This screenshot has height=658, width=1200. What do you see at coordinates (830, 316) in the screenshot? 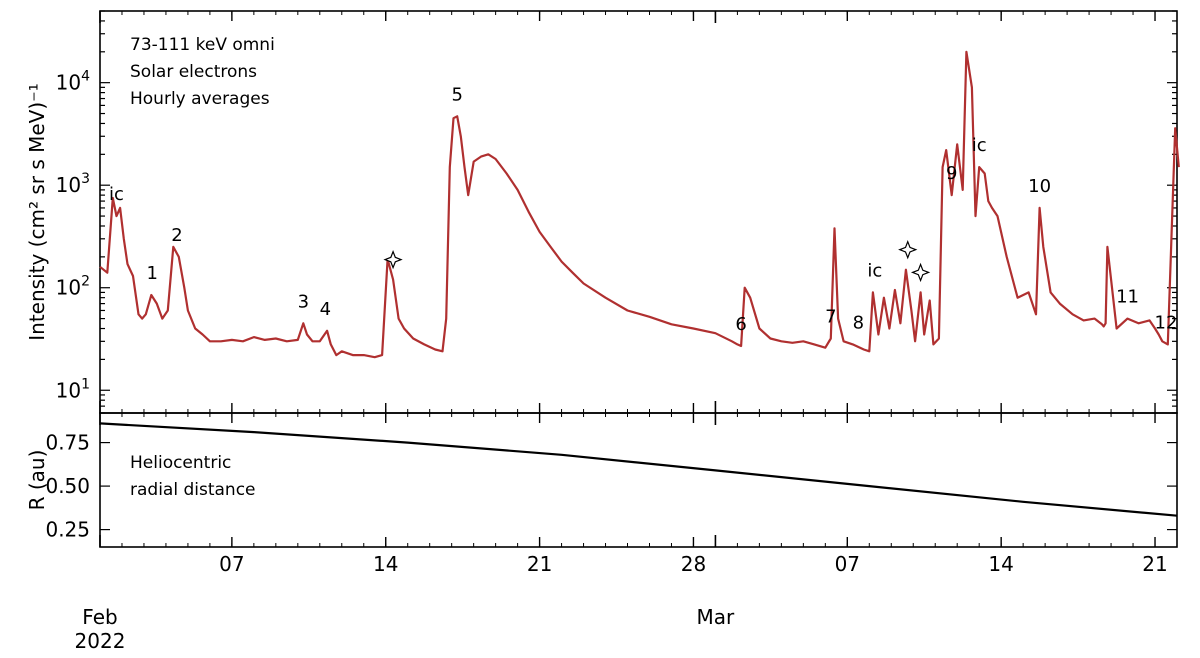
I see `event-label: 7` at bounding box center [830, 316].